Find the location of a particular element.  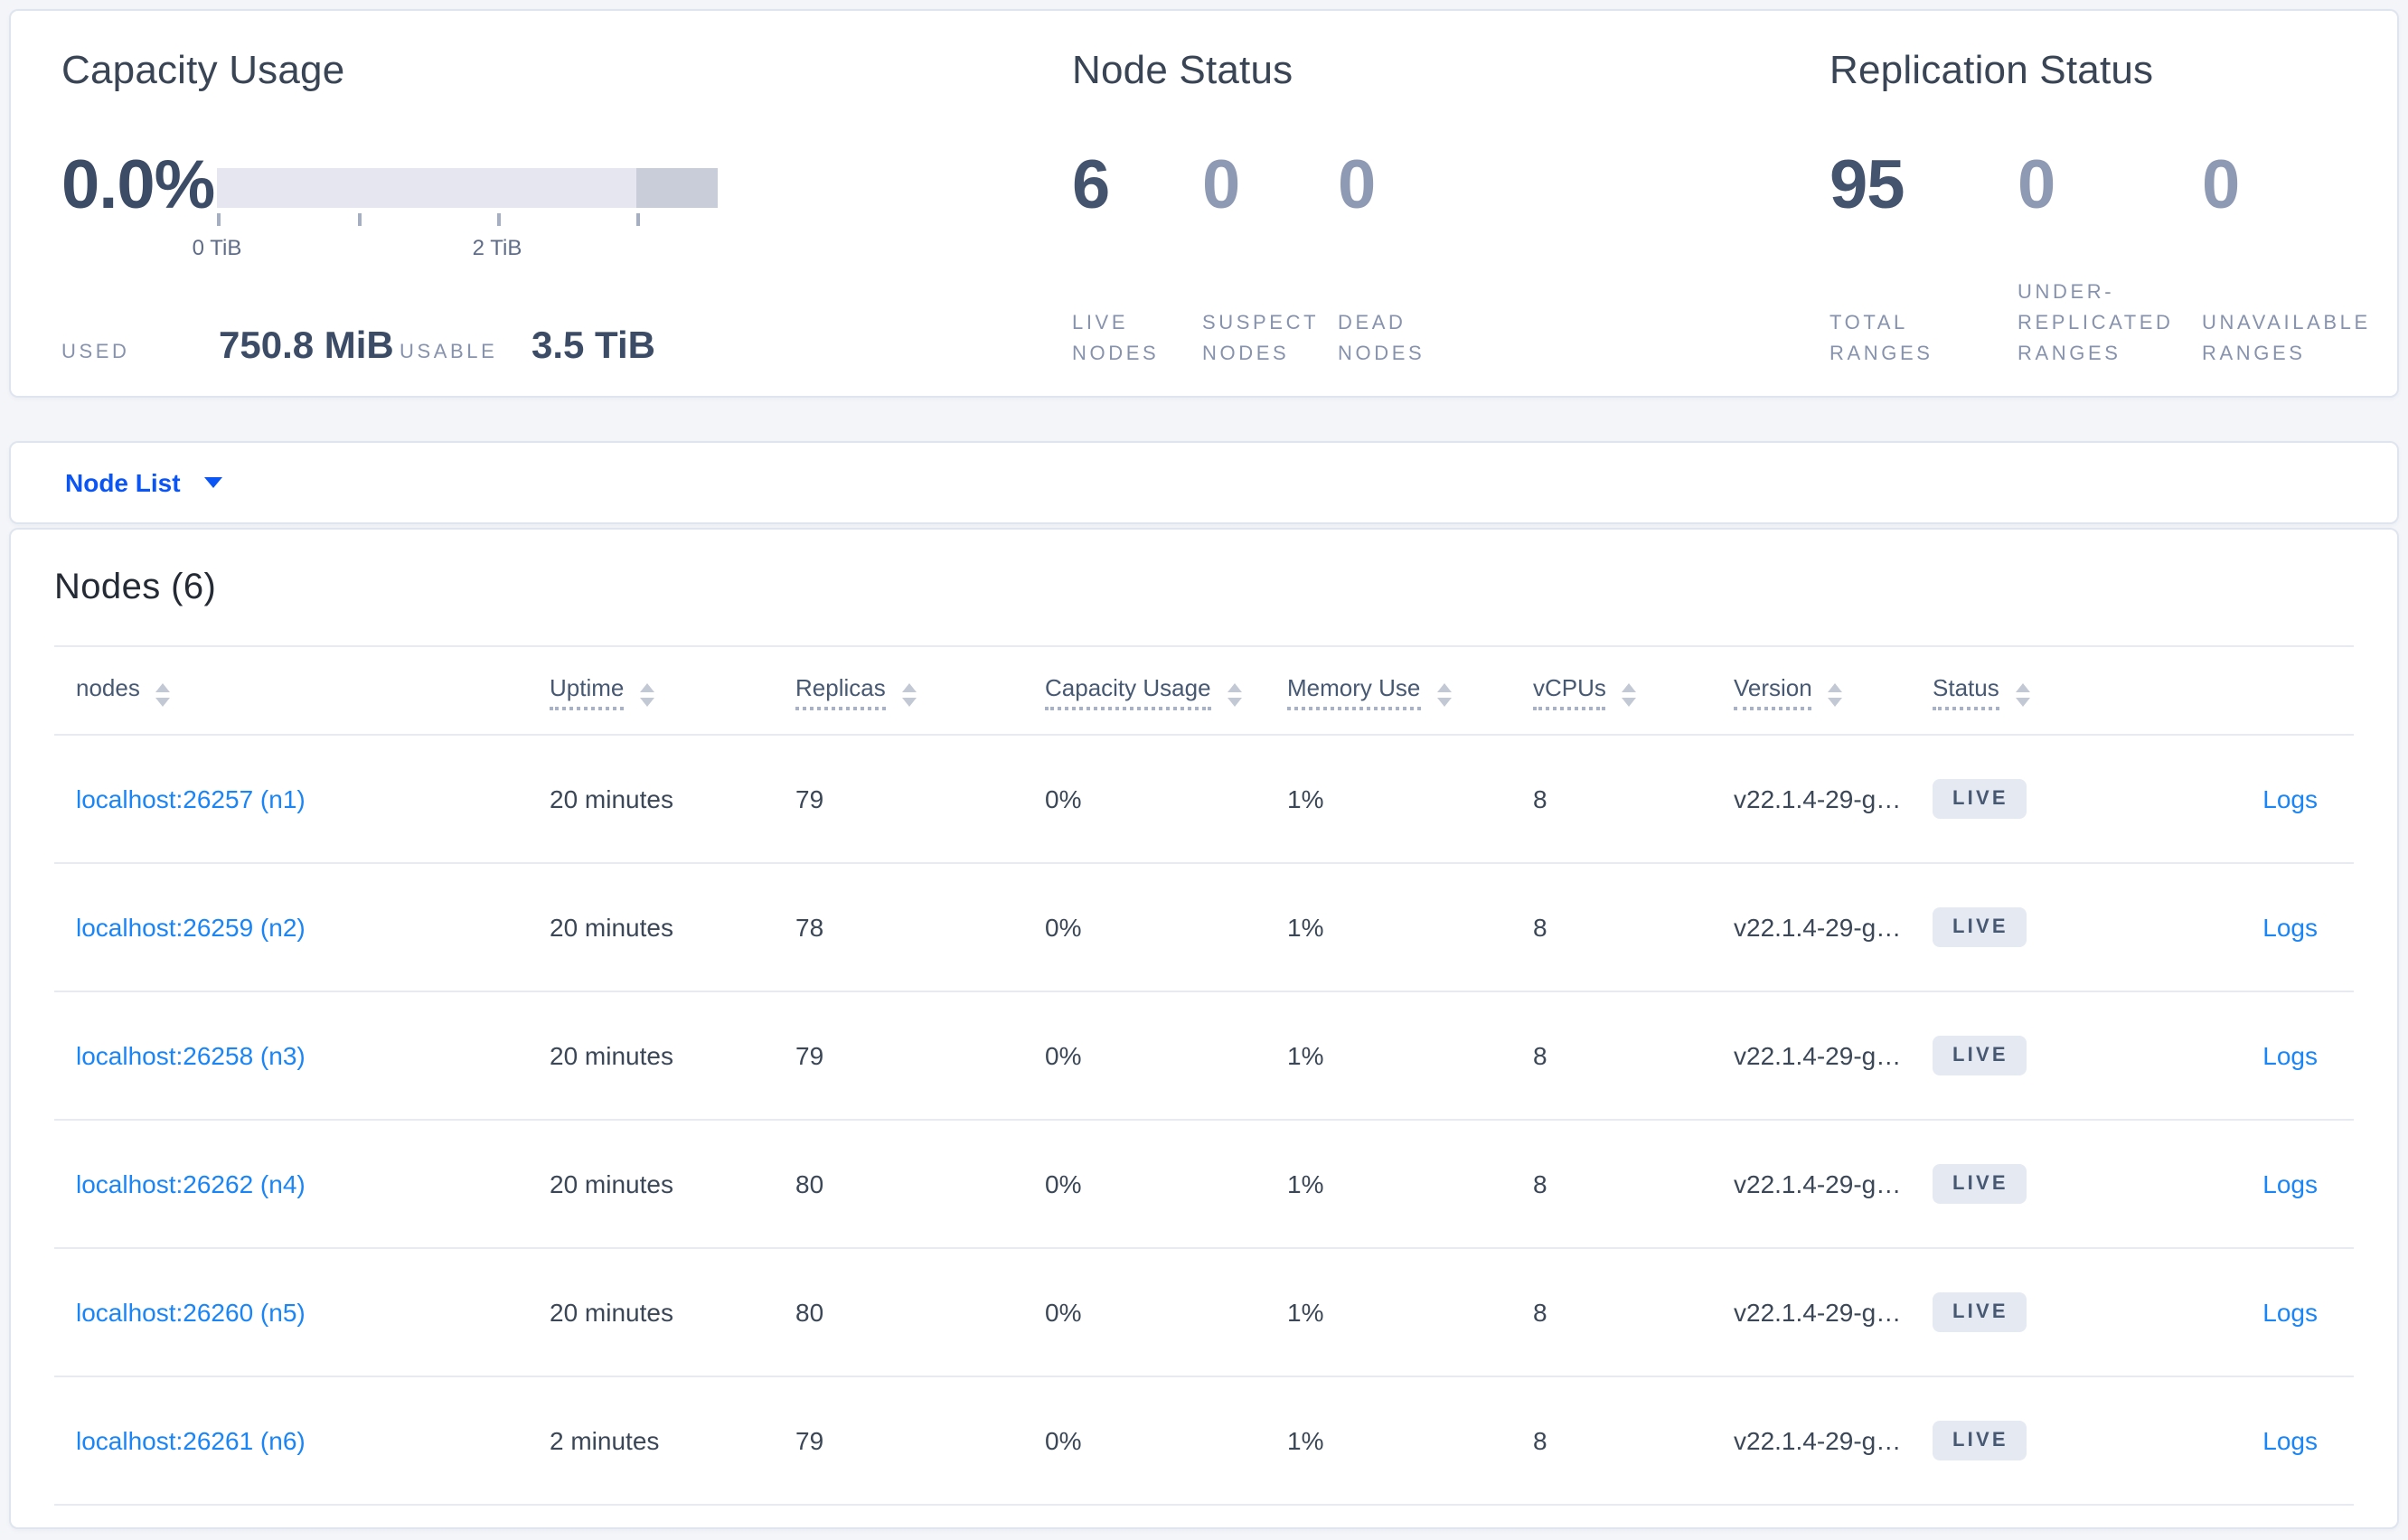

dead-nodes-label: DEAD NODES is located at coordinates (1381, 339).